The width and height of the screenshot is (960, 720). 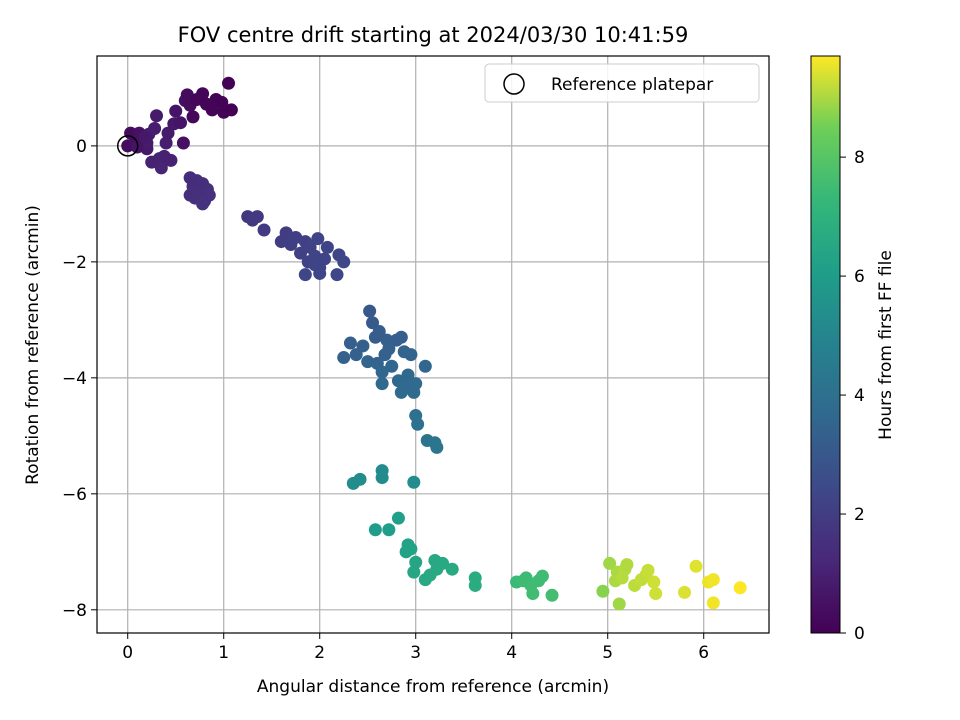 I want to click on x-tick-label: 1, so click(x=223, y=653).